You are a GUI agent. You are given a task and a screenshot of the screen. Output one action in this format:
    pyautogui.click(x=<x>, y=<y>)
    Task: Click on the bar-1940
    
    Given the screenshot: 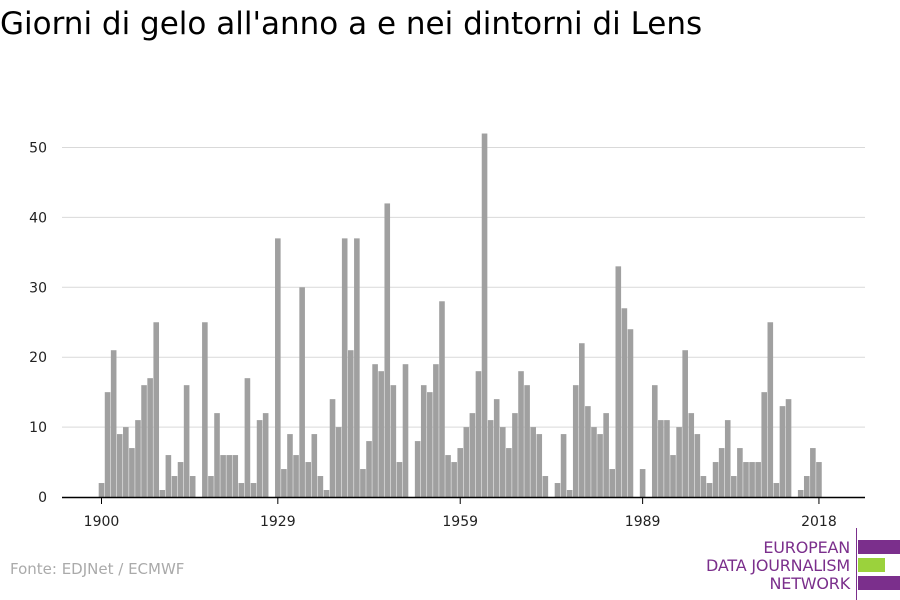 What is the action you would take?
    pyautogui.click(x=344, y=367)
    